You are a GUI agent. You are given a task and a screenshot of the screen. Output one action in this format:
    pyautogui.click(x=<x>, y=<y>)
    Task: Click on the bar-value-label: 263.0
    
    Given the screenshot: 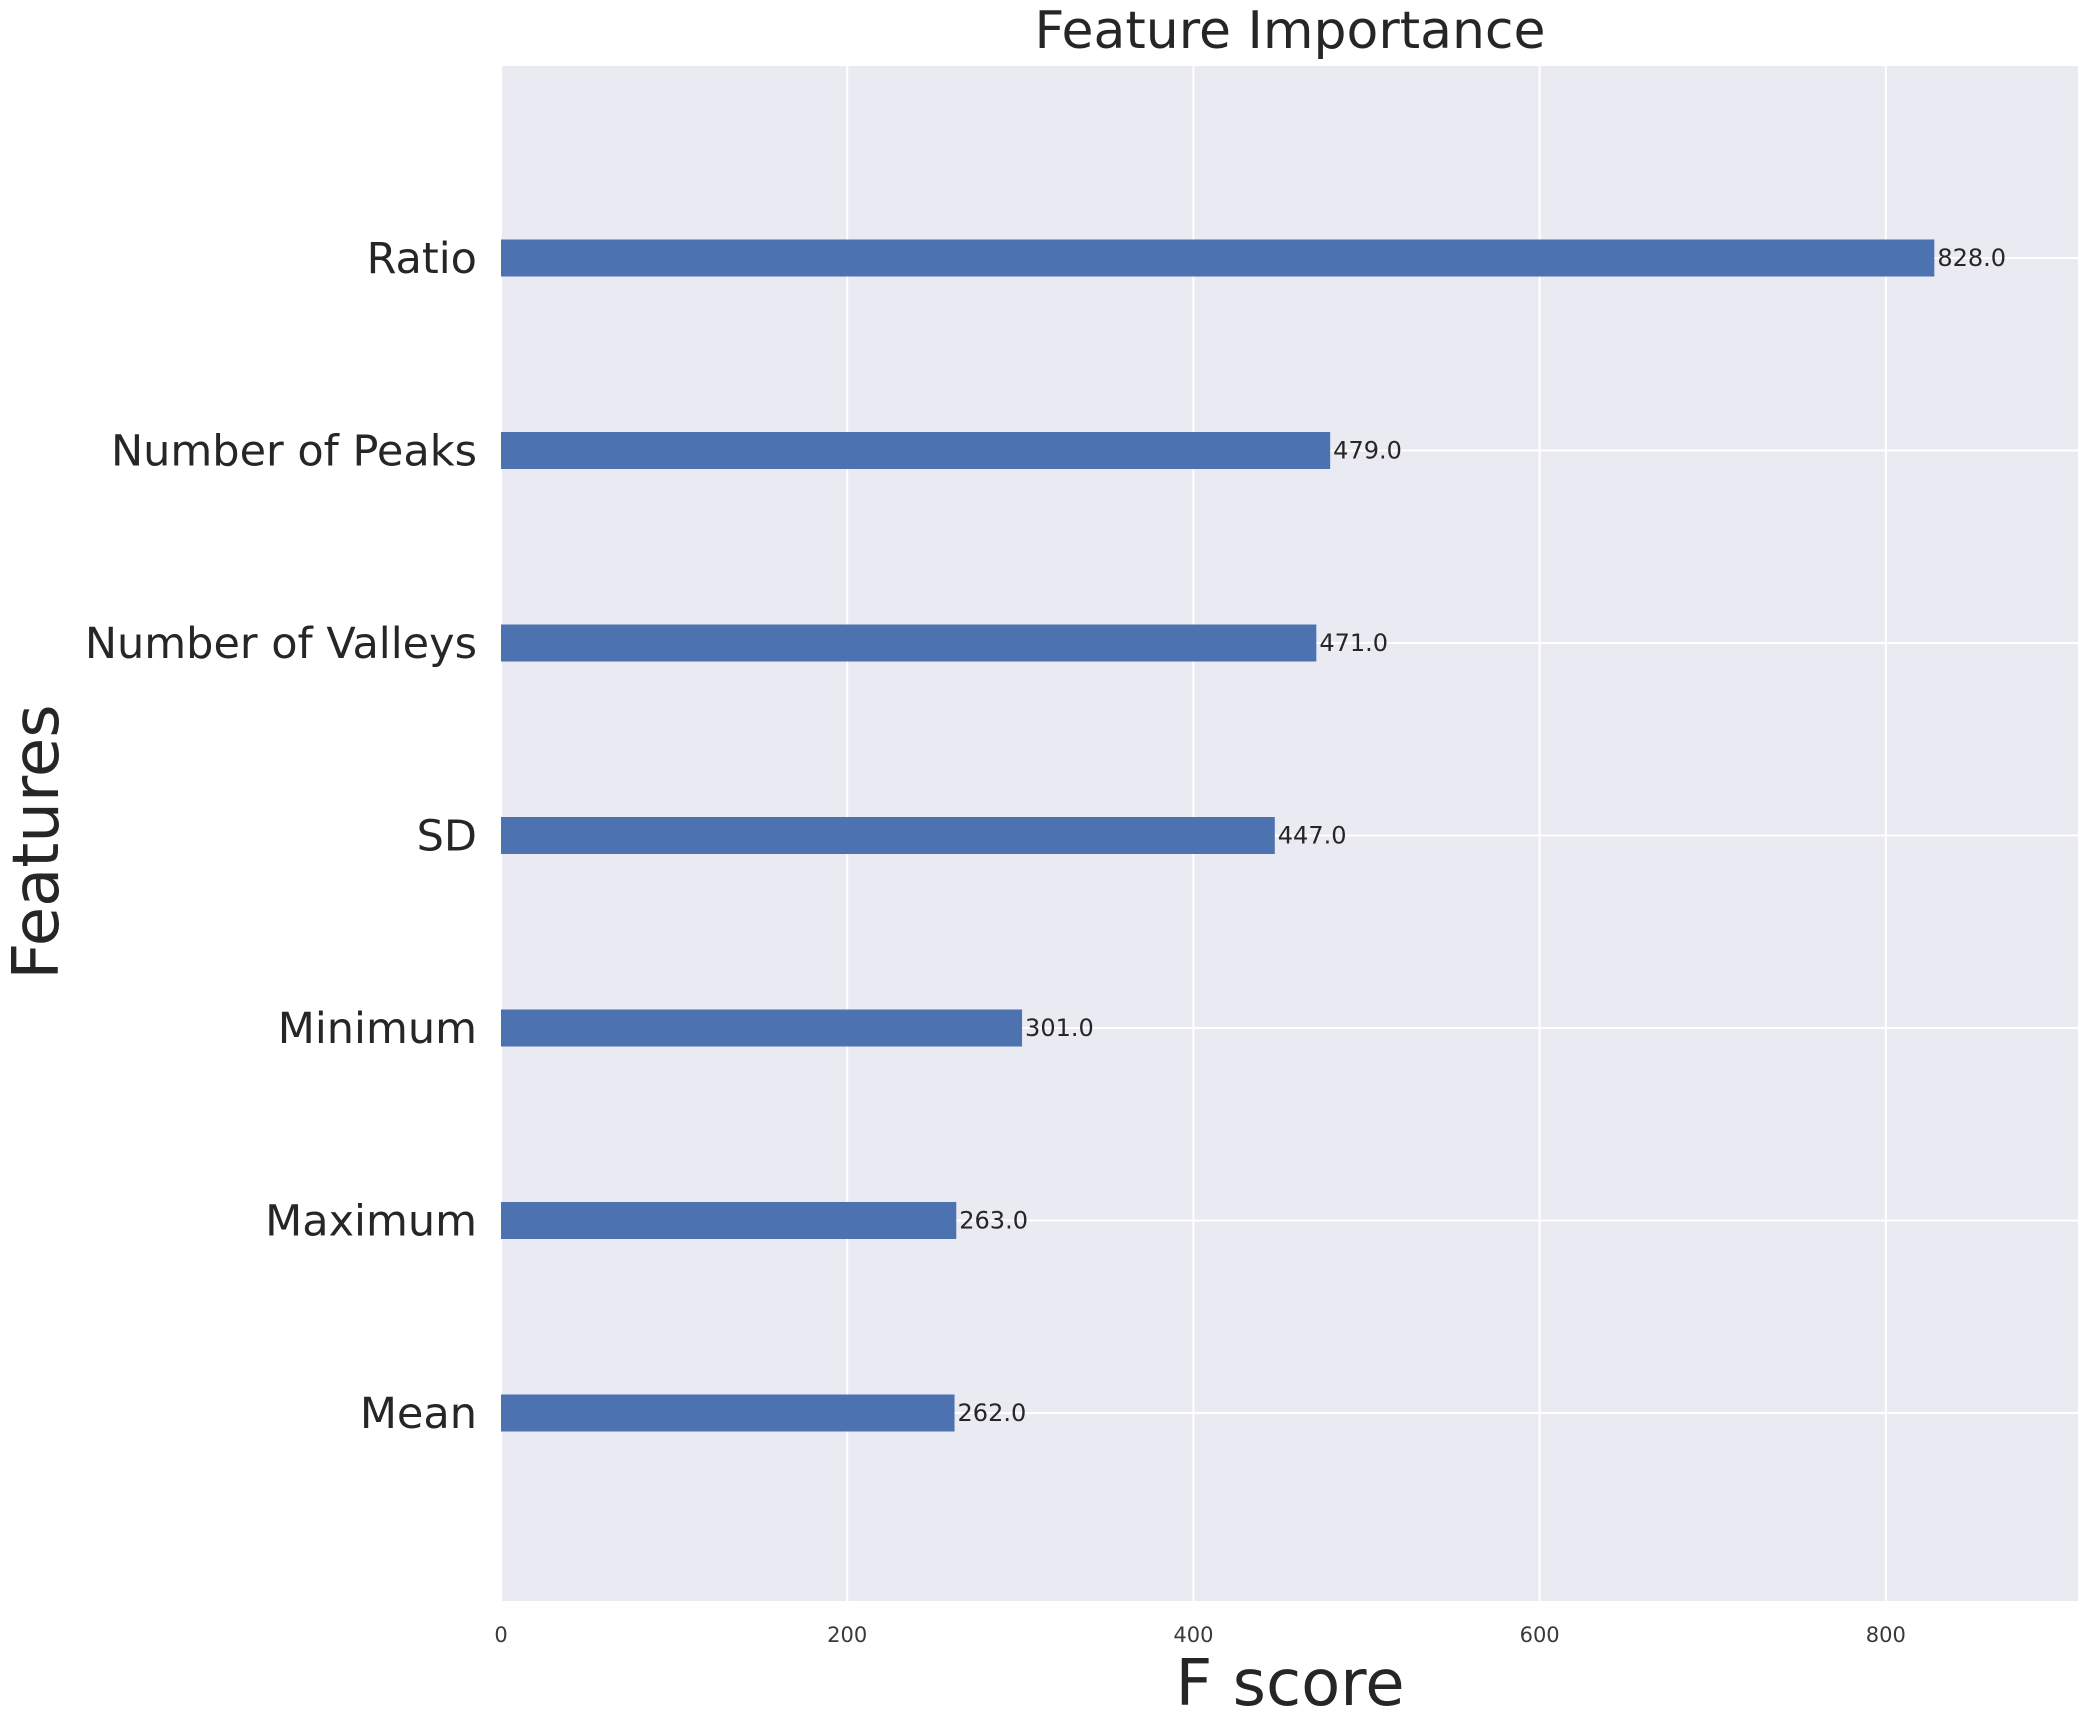 What is the action you would take?
    pyautogui.click(x=993, y=1221)
    